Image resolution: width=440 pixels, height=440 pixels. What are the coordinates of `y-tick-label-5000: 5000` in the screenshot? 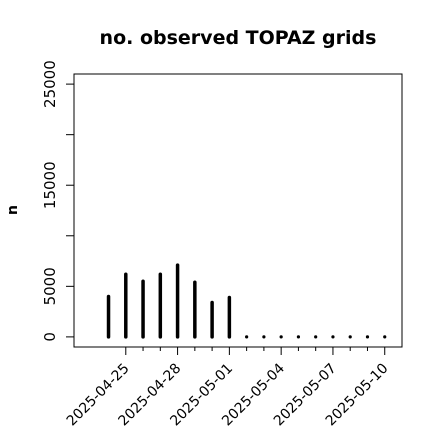 It's located at (50, 286).